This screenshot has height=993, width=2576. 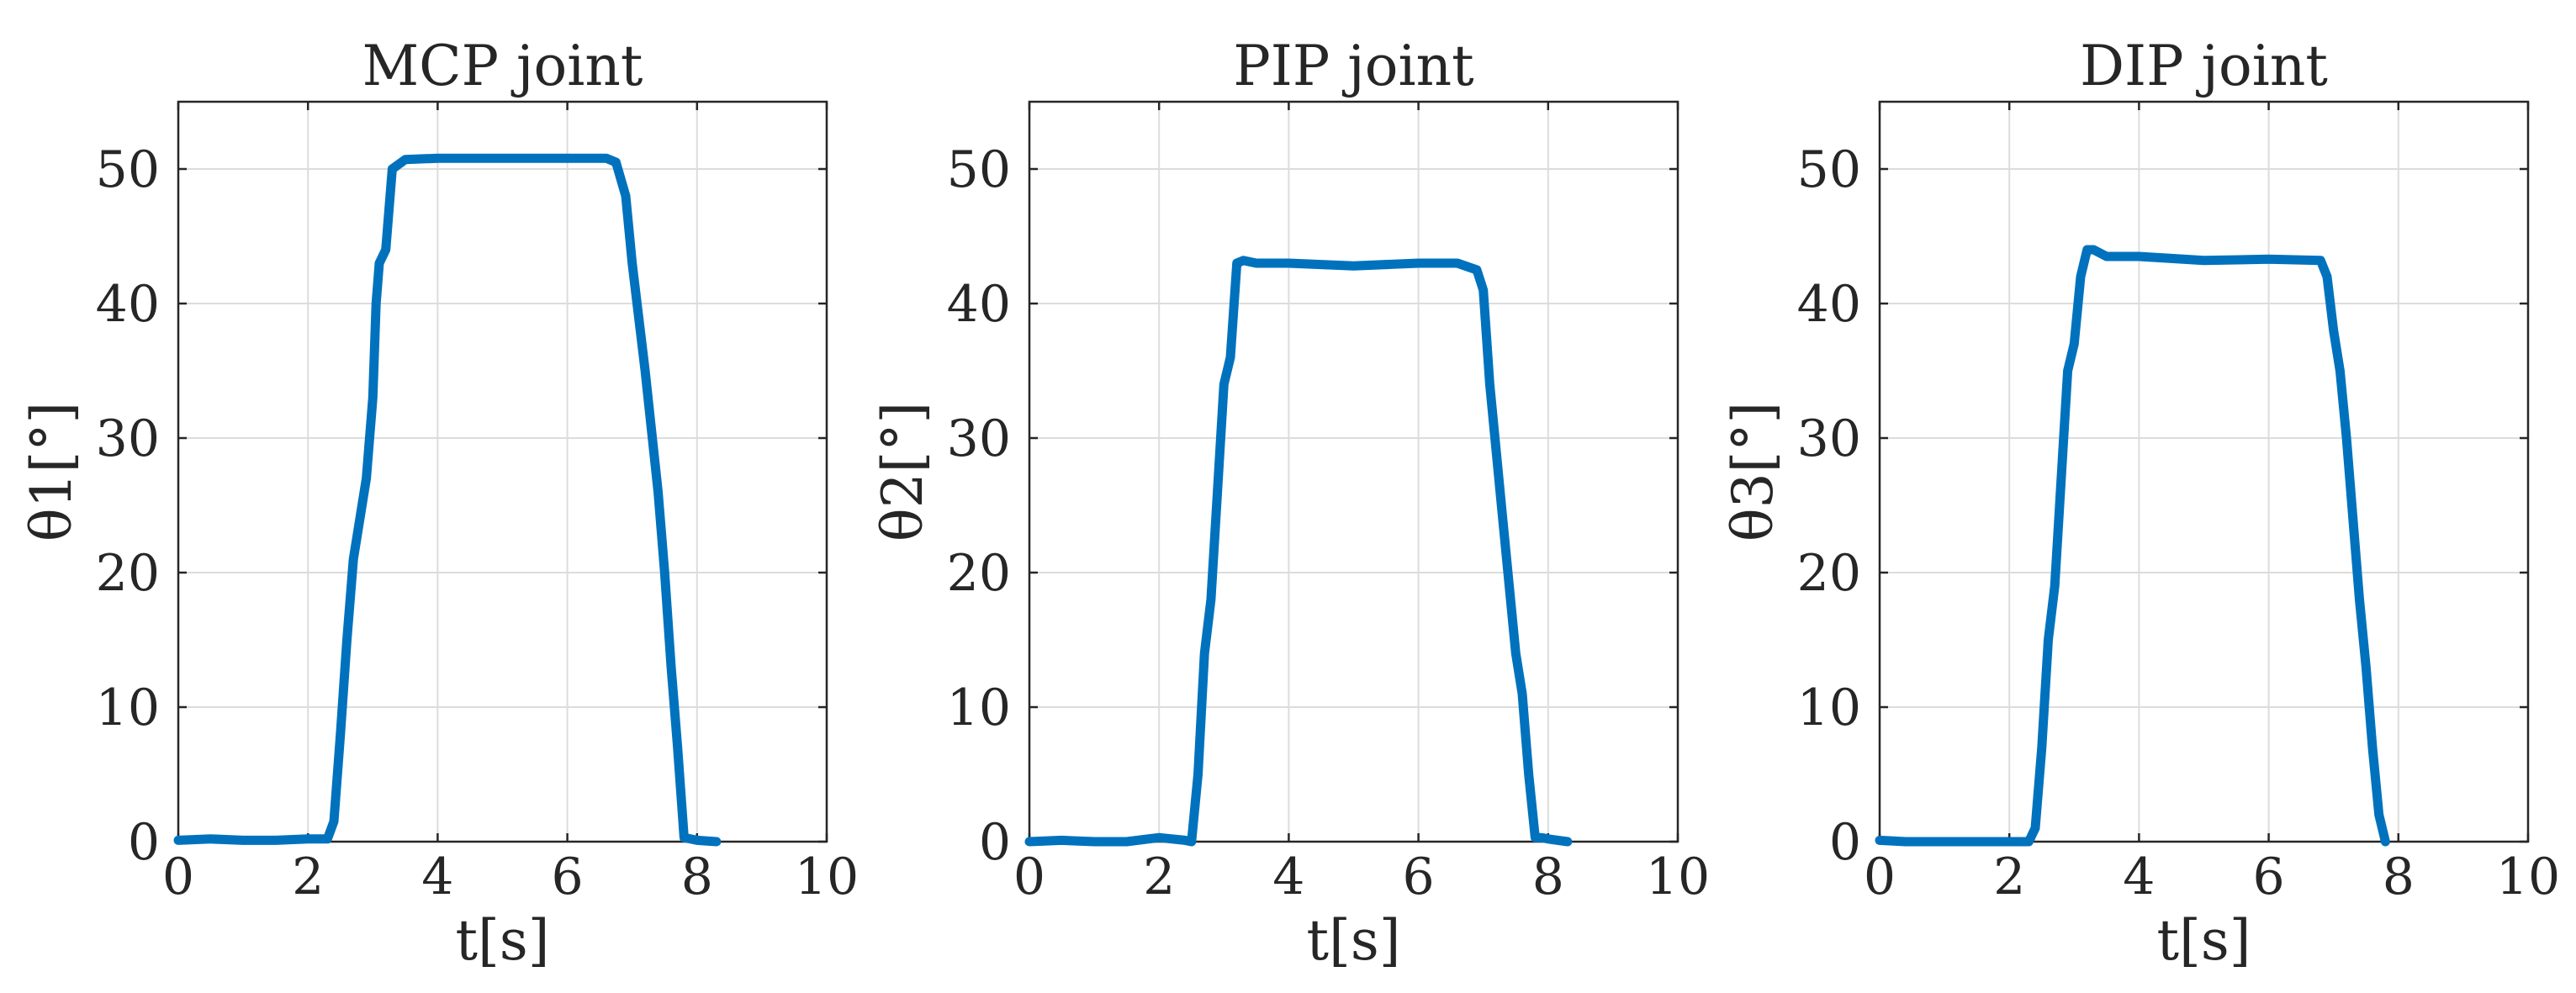 I want to click on chart-title: DIP joint, so click(x=2204, y=66).